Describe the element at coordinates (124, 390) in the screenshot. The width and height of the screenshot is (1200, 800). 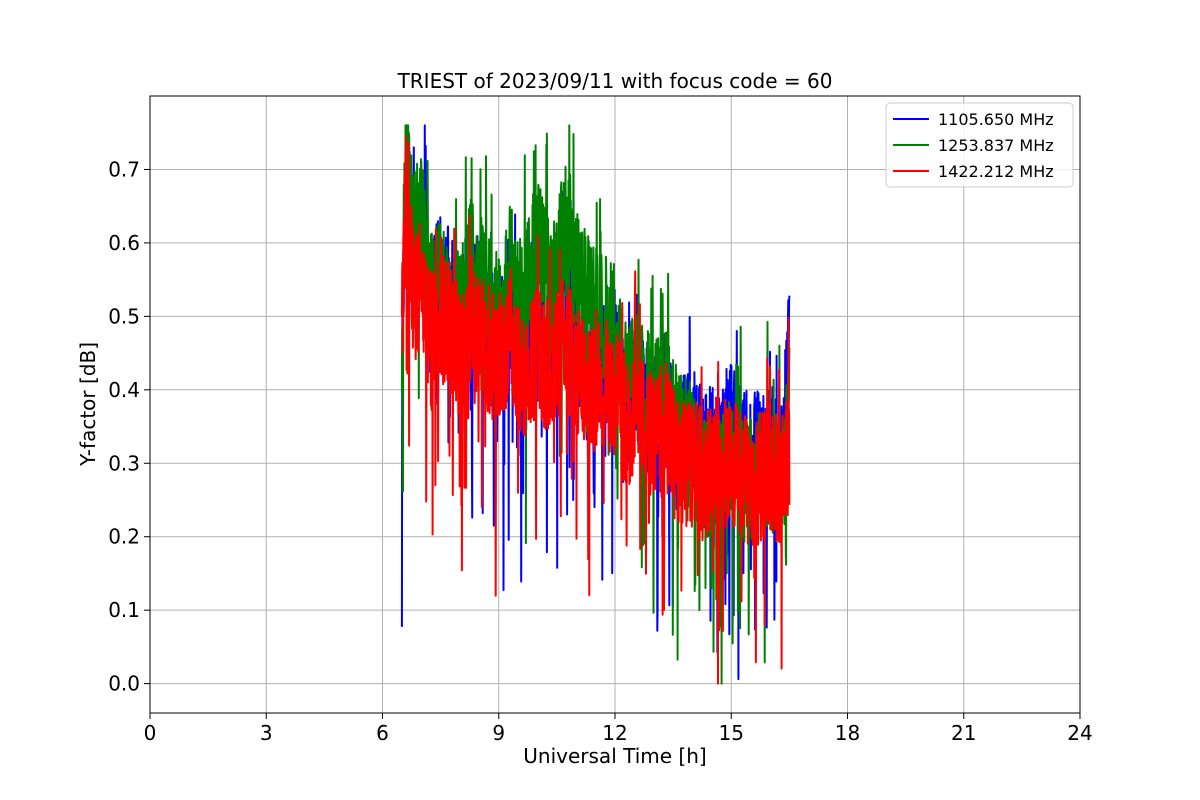
I see `y-tick-label: 0.4` at that location.